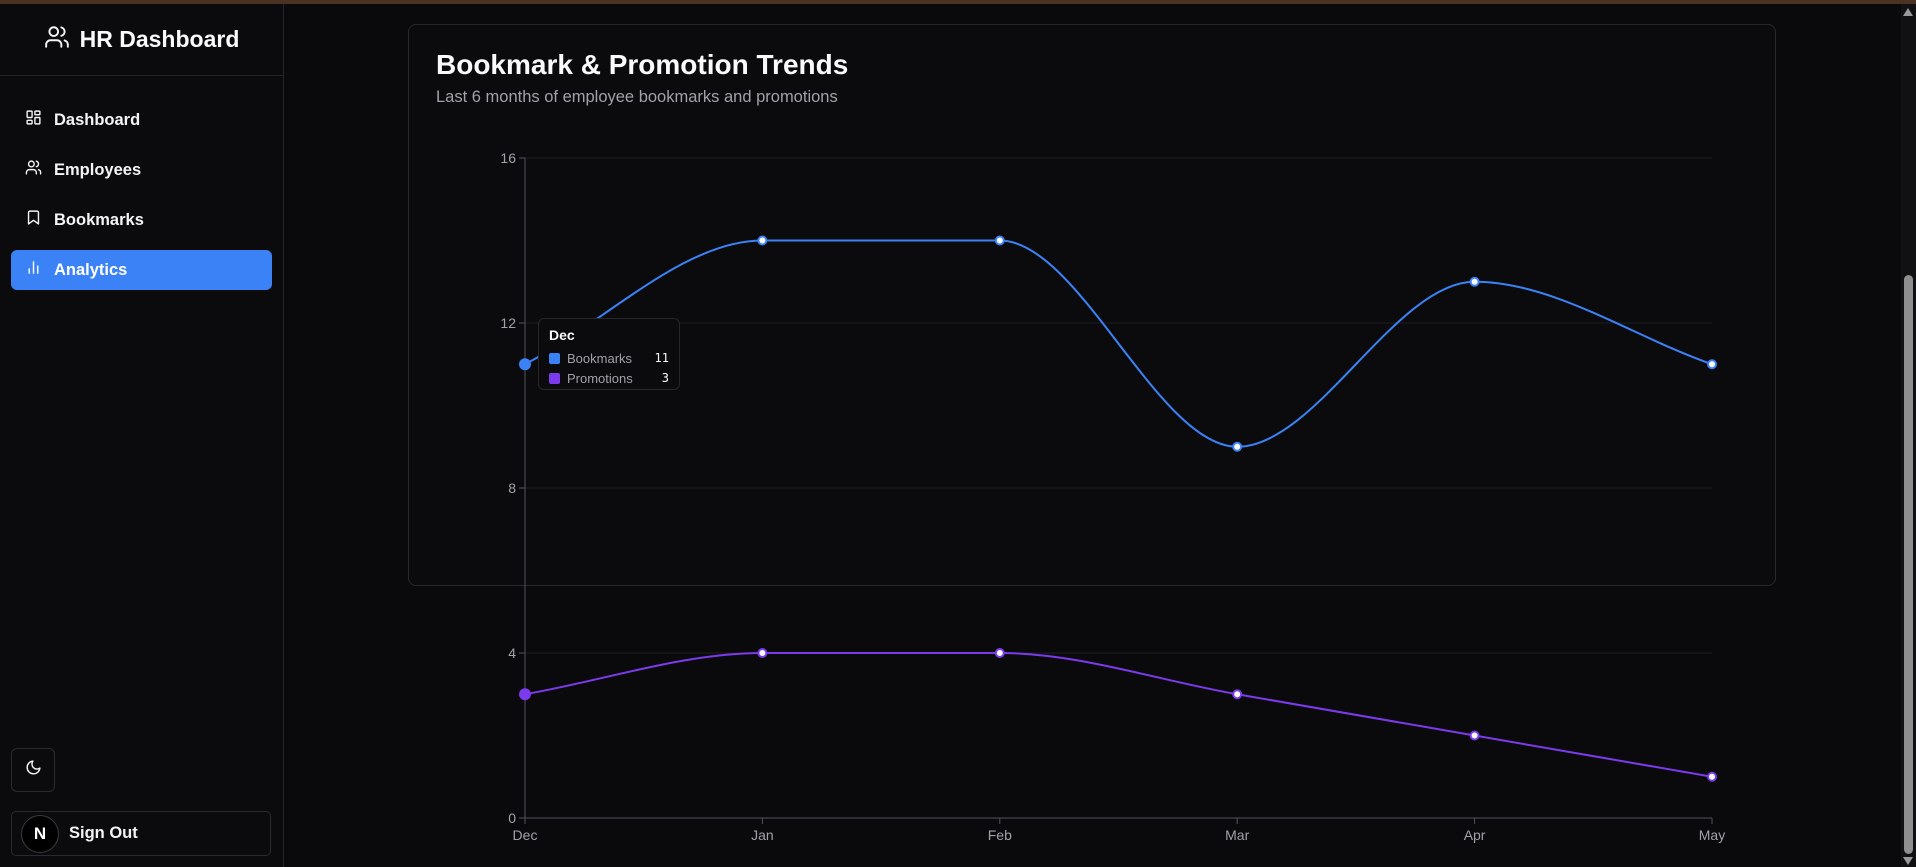  Describe the element at coordinates (1908, 861) in the screenshot. I see `scroll-down-arrow-icon` at that location.